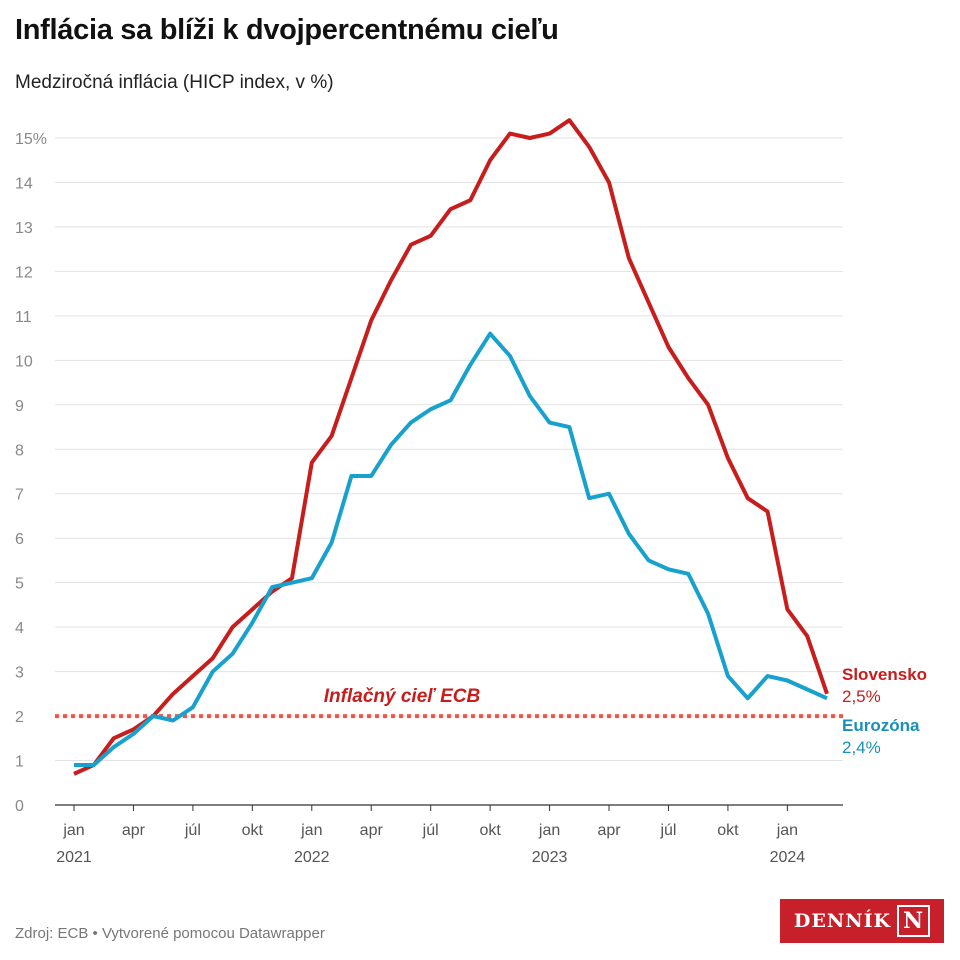  Describe the element at coordinates (24, 272) in the screenshot. I see `y-tick-label: 12` at that location.